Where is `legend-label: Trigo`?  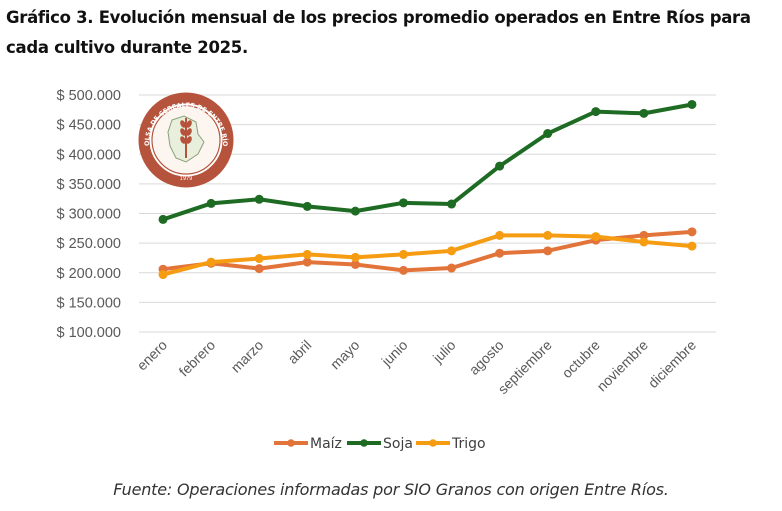
legend-label: Trigo is located at coordinates (468, 444).